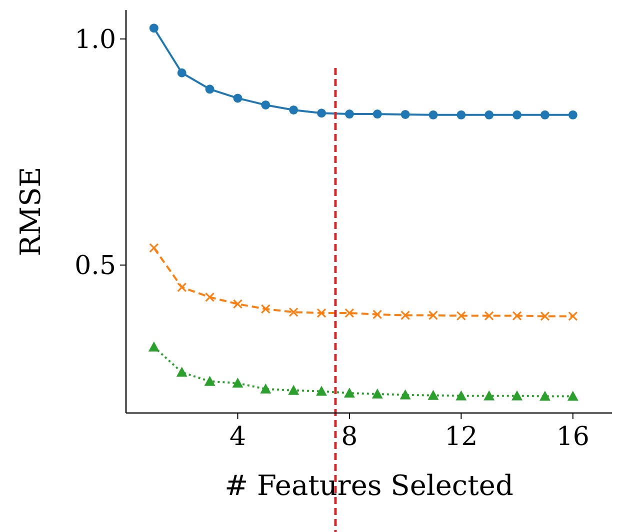 The height and width of the screenshot is (532, 629). I want to click on x-tick-label: 8, so click(349, 437).